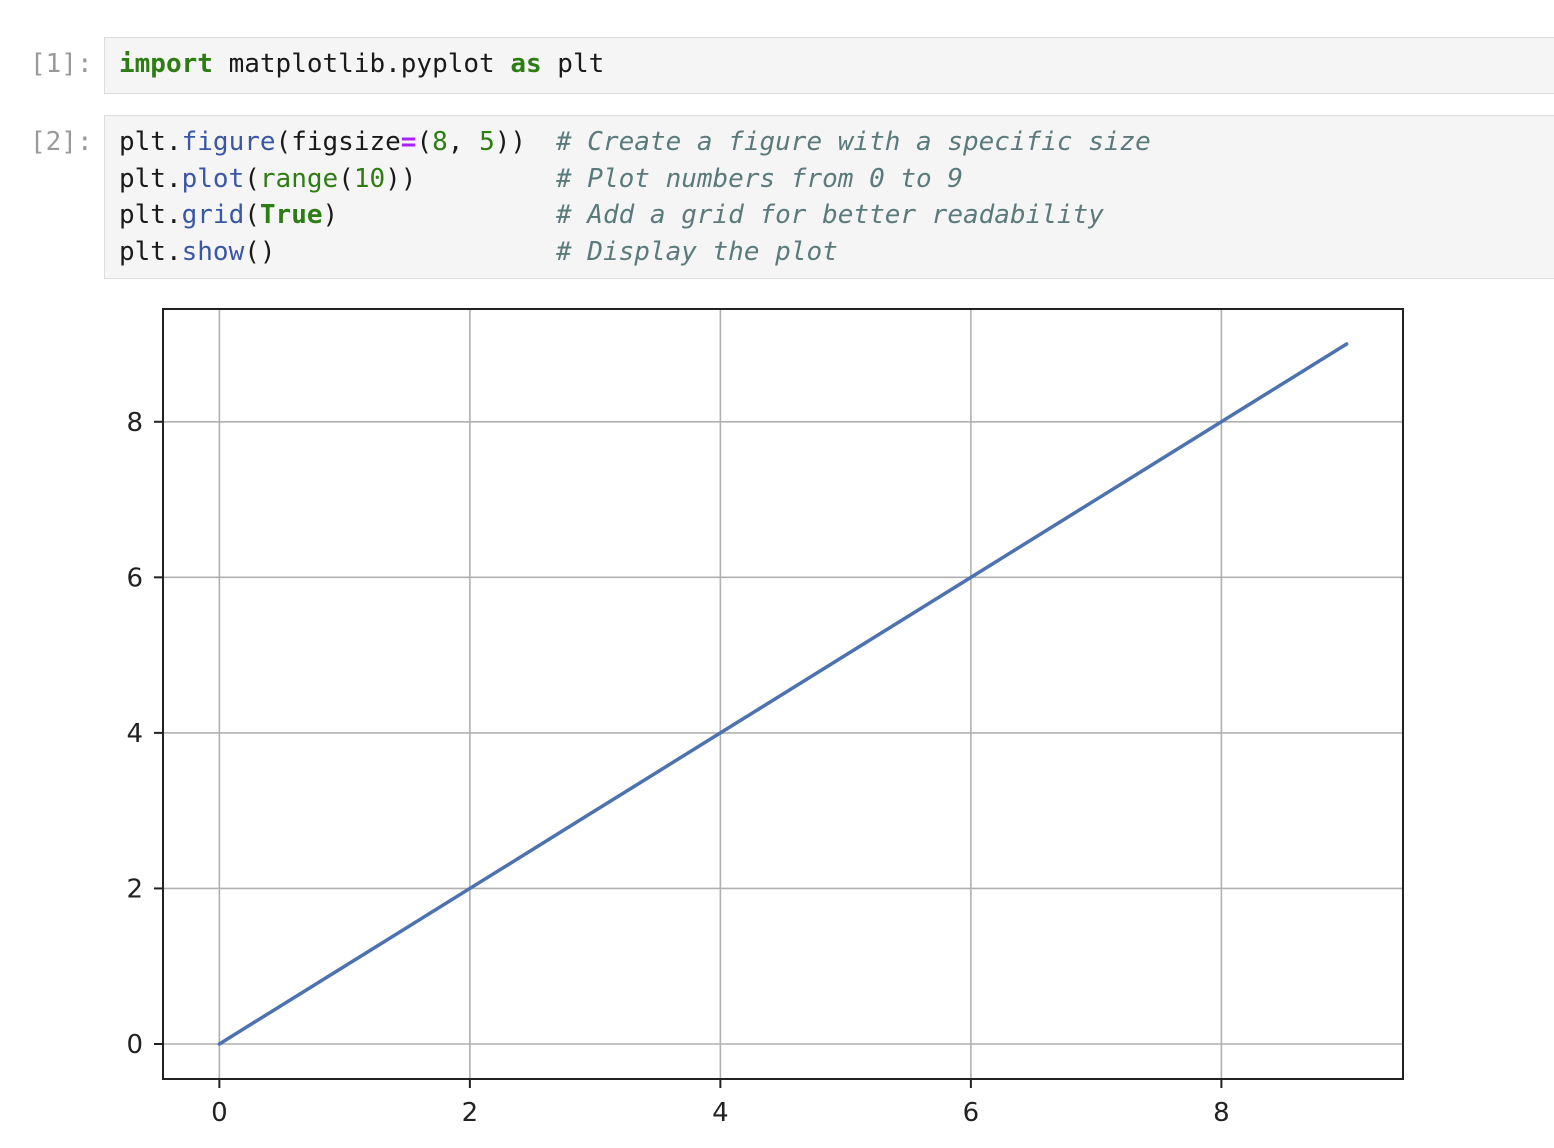 Image resolution: width=1554 pixels, height=1148 pixels. Describe the element at coordinates (228, 142) in the screenshot. I see `code-token: figure` at that location.